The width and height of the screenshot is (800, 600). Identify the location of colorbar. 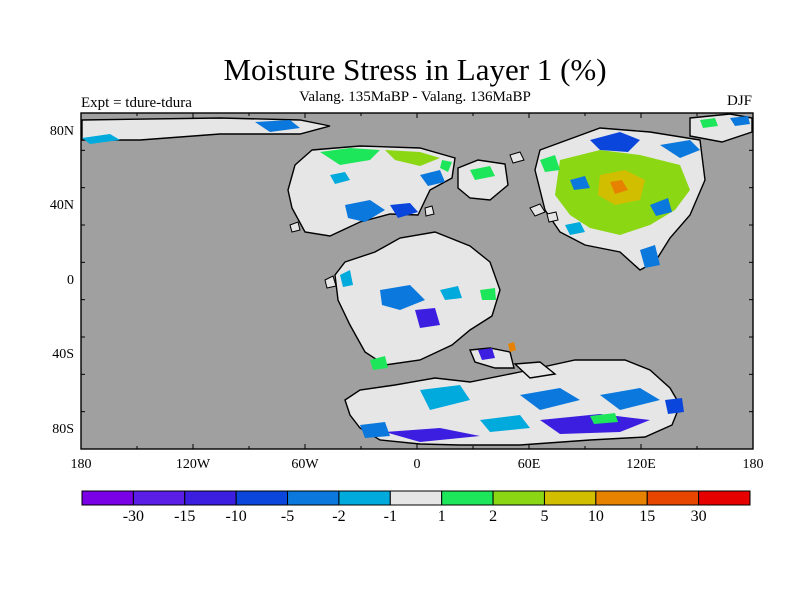
(416, 498).